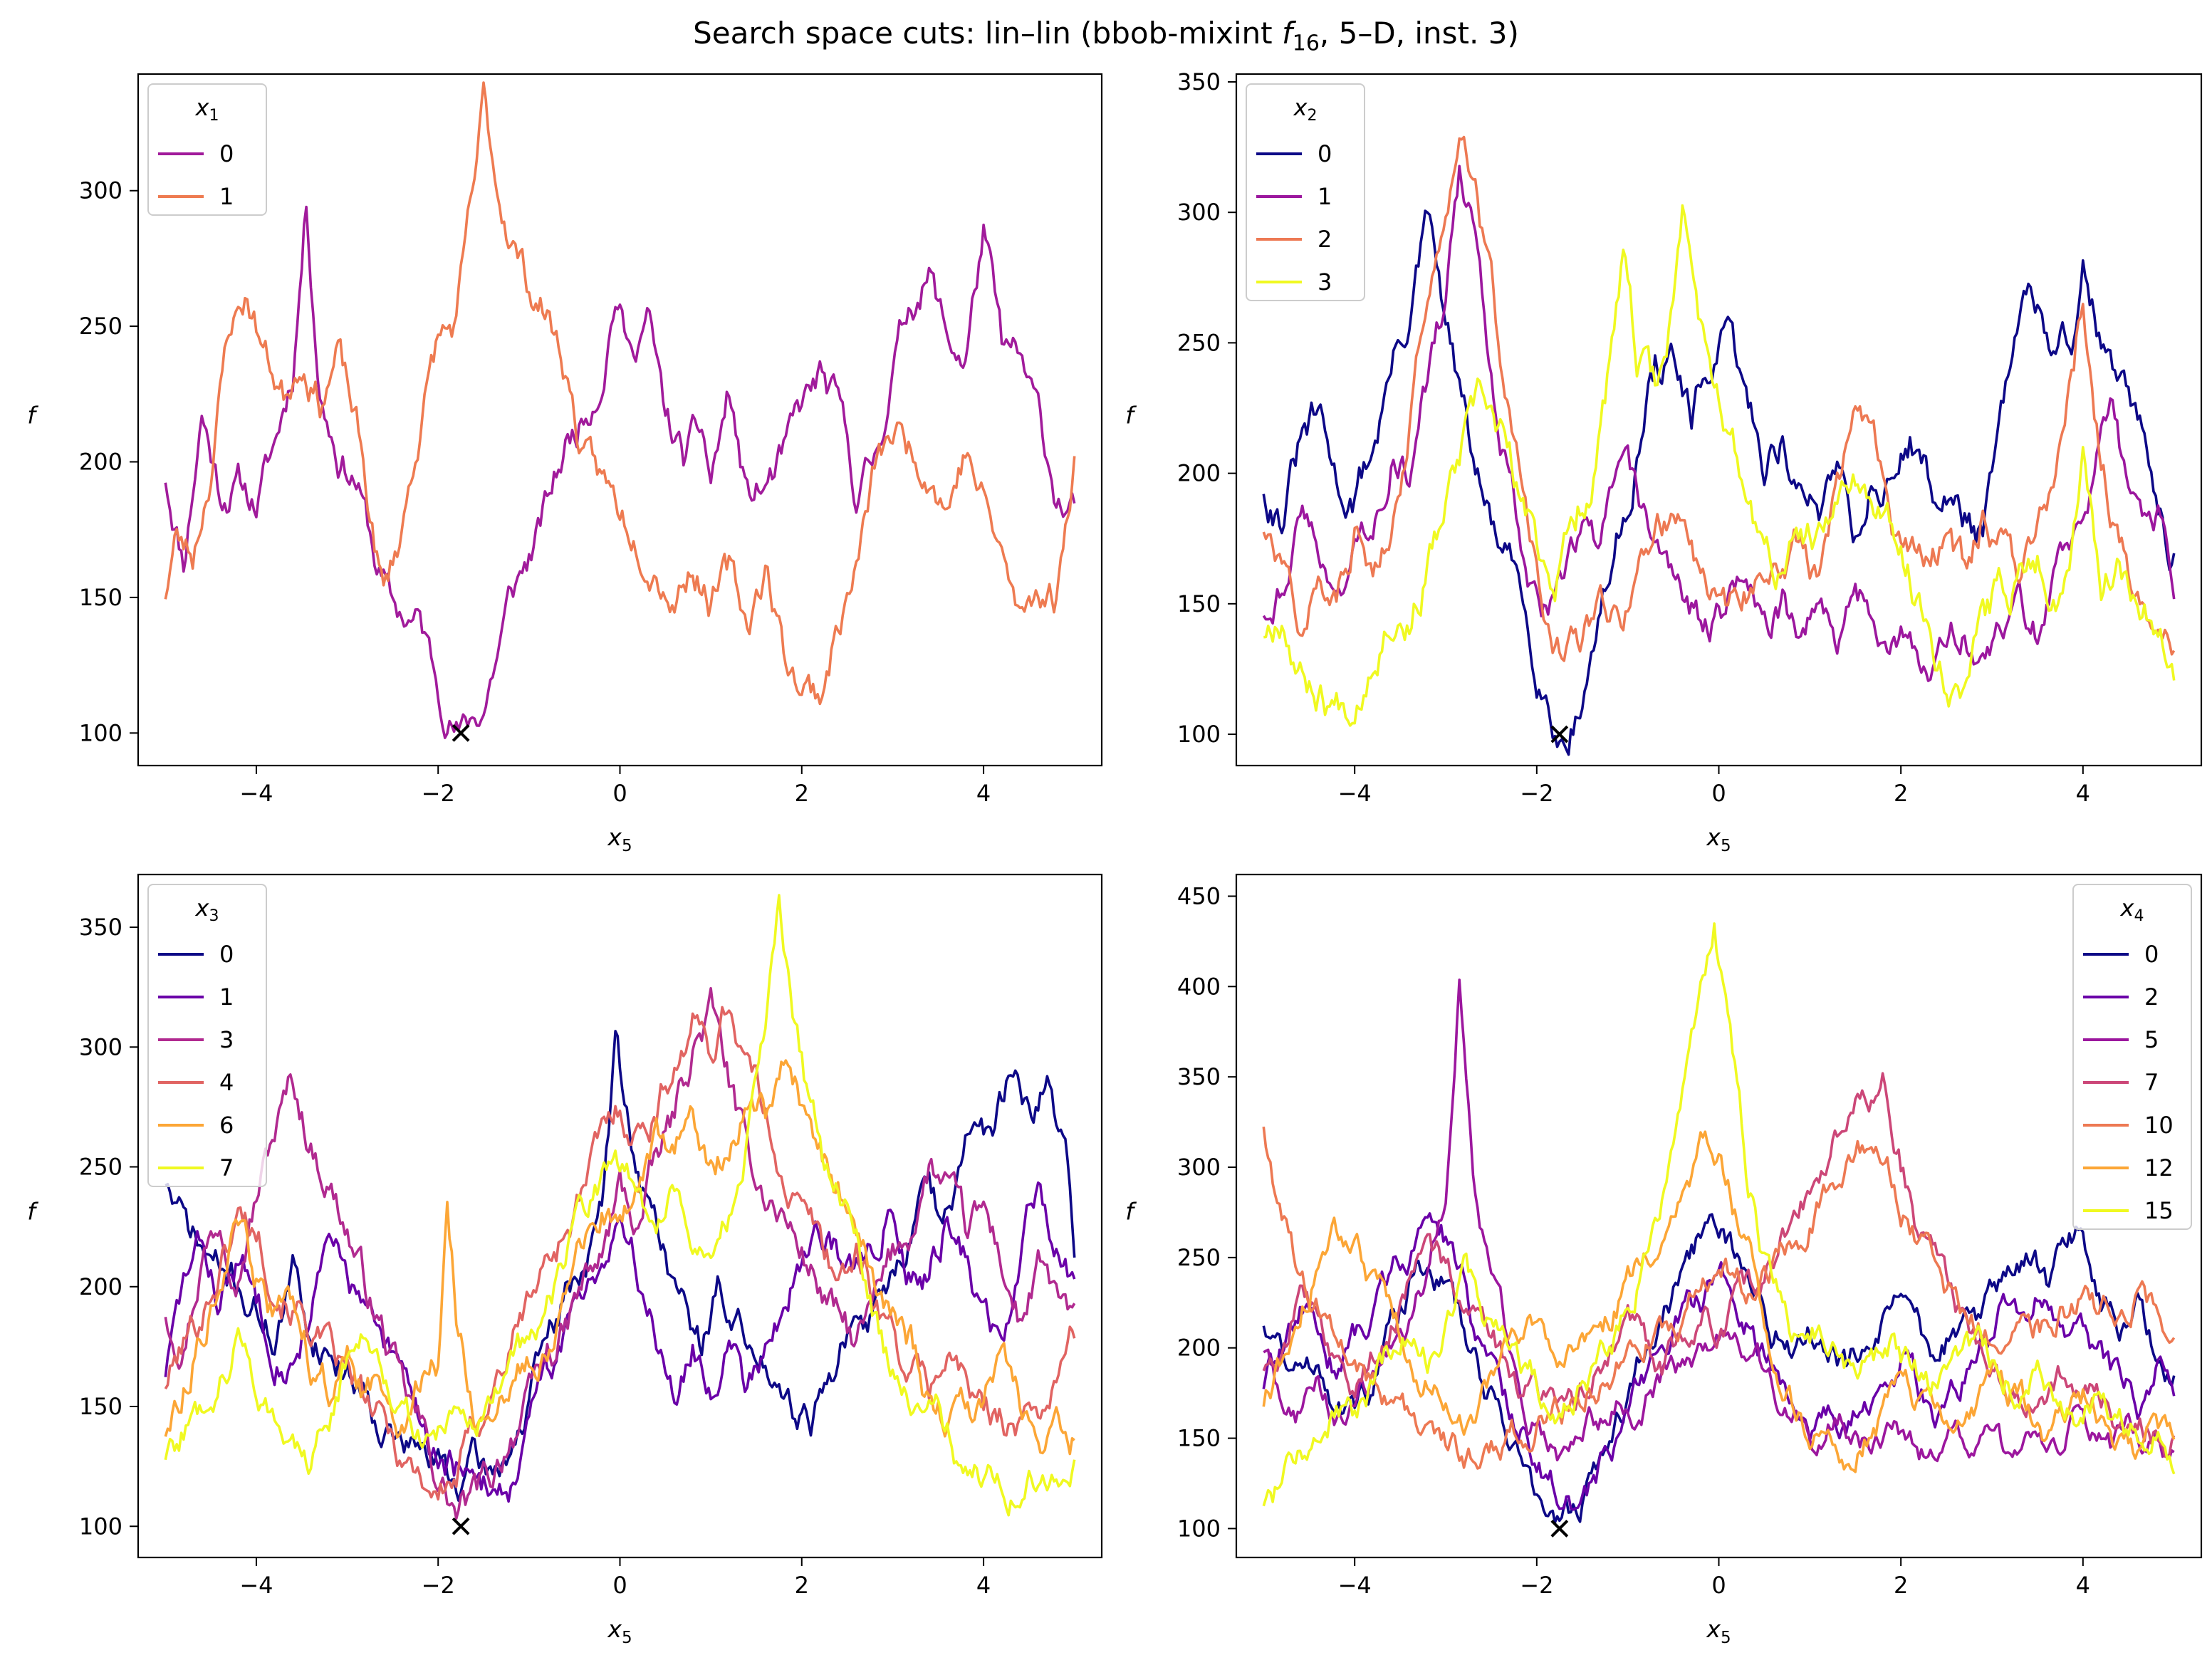  What do you see at coordinates (1305, 109) in the screenshot?
I see `legend-title: x2` at bounding box center [1305, 109].